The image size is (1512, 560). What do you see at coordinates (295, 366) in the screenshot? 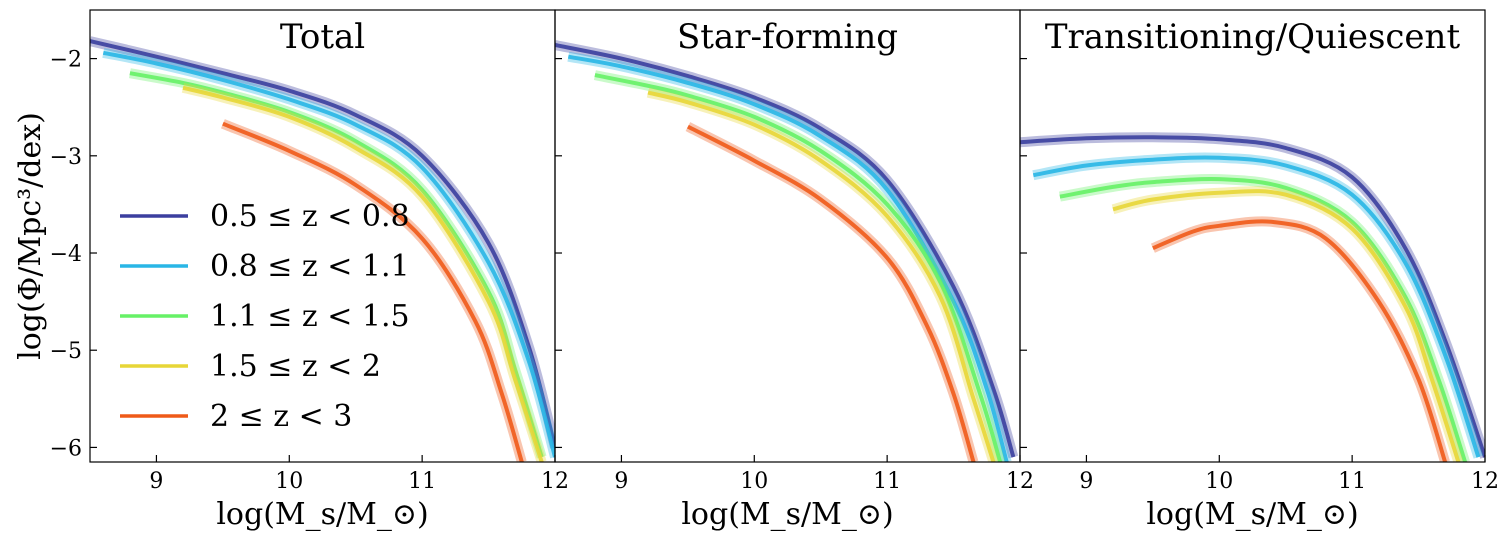
I see `legend-label: 1.5 ≤ z < 2` at bounding box center [295, 366].